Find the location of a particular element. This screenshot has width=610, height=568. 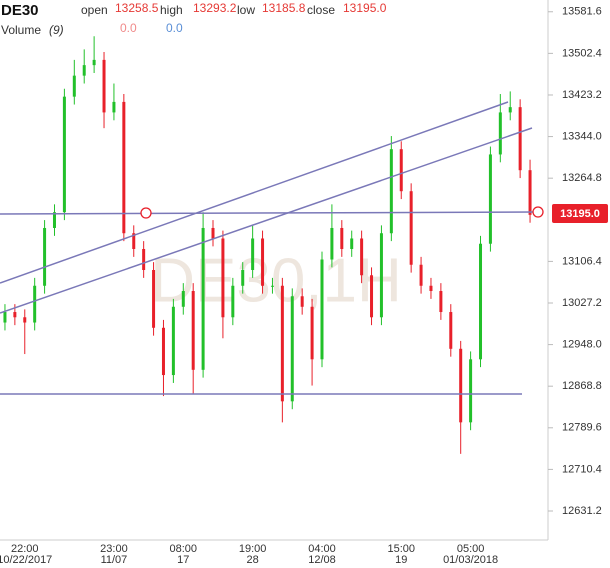

y-tick-label: 13502.4 is located at coordinates (582, 53).